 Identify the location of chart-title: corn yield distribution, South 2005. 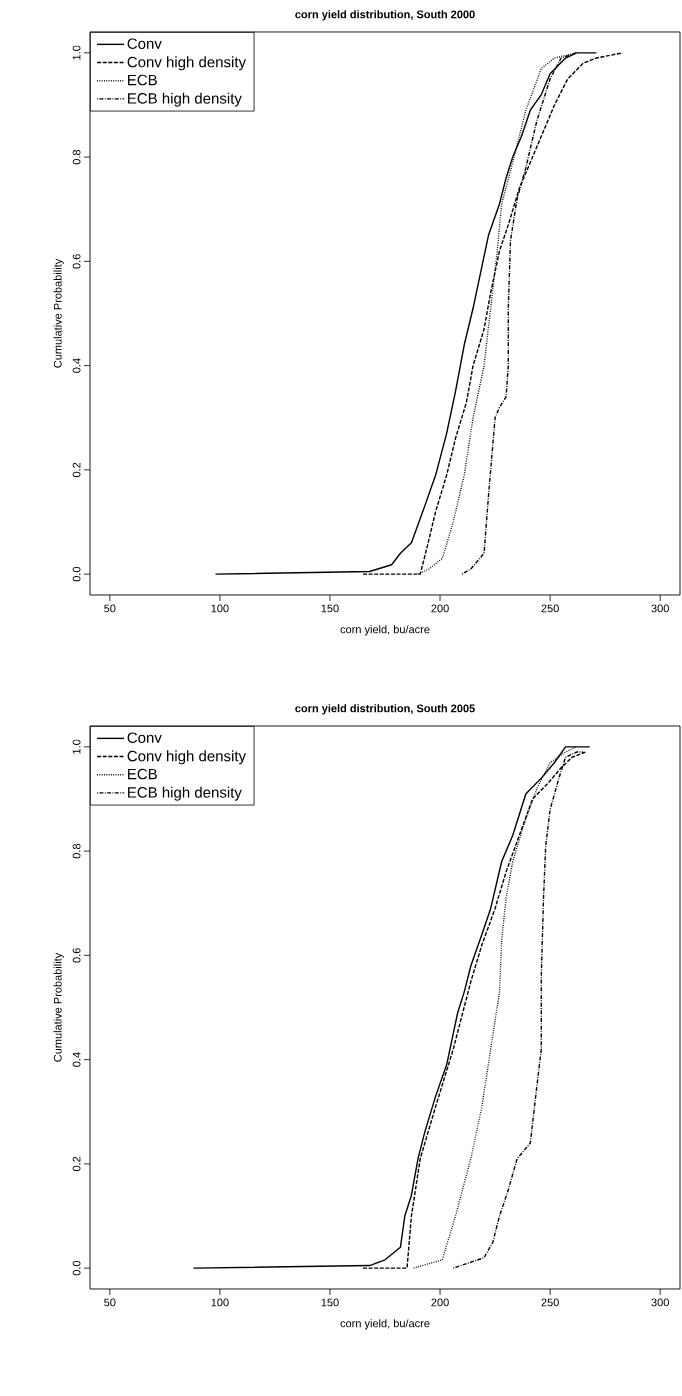
(385, 709).